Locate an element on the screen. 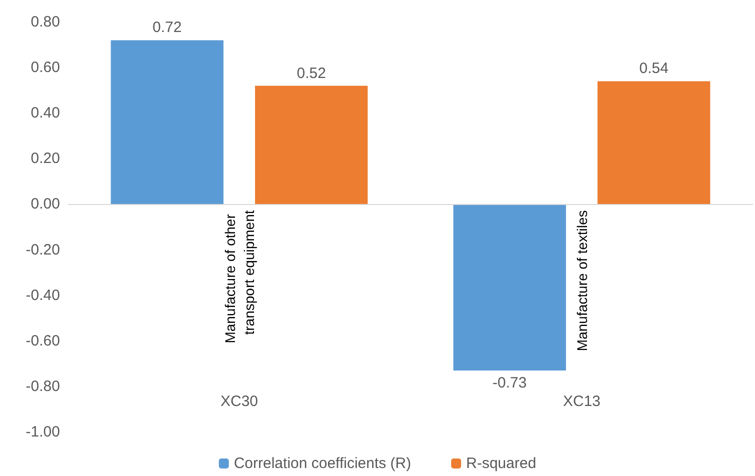 This screenshot has width=755, height=476. y-tick-label: 0.20 is located at coordinates (45, 159).